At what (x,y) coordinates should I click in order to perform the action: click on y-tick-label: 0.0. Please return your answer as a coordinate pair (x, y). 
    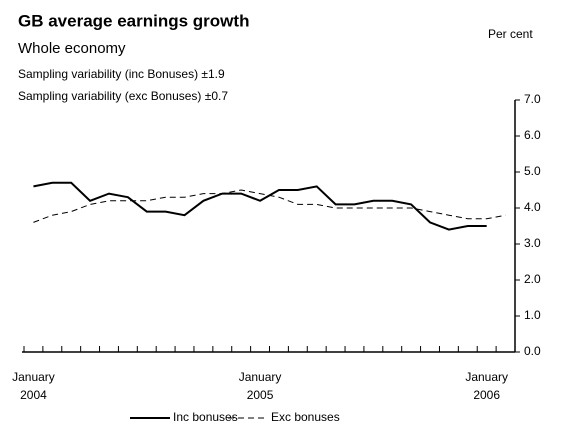
    Looking at the image, I should click on (532, 351).